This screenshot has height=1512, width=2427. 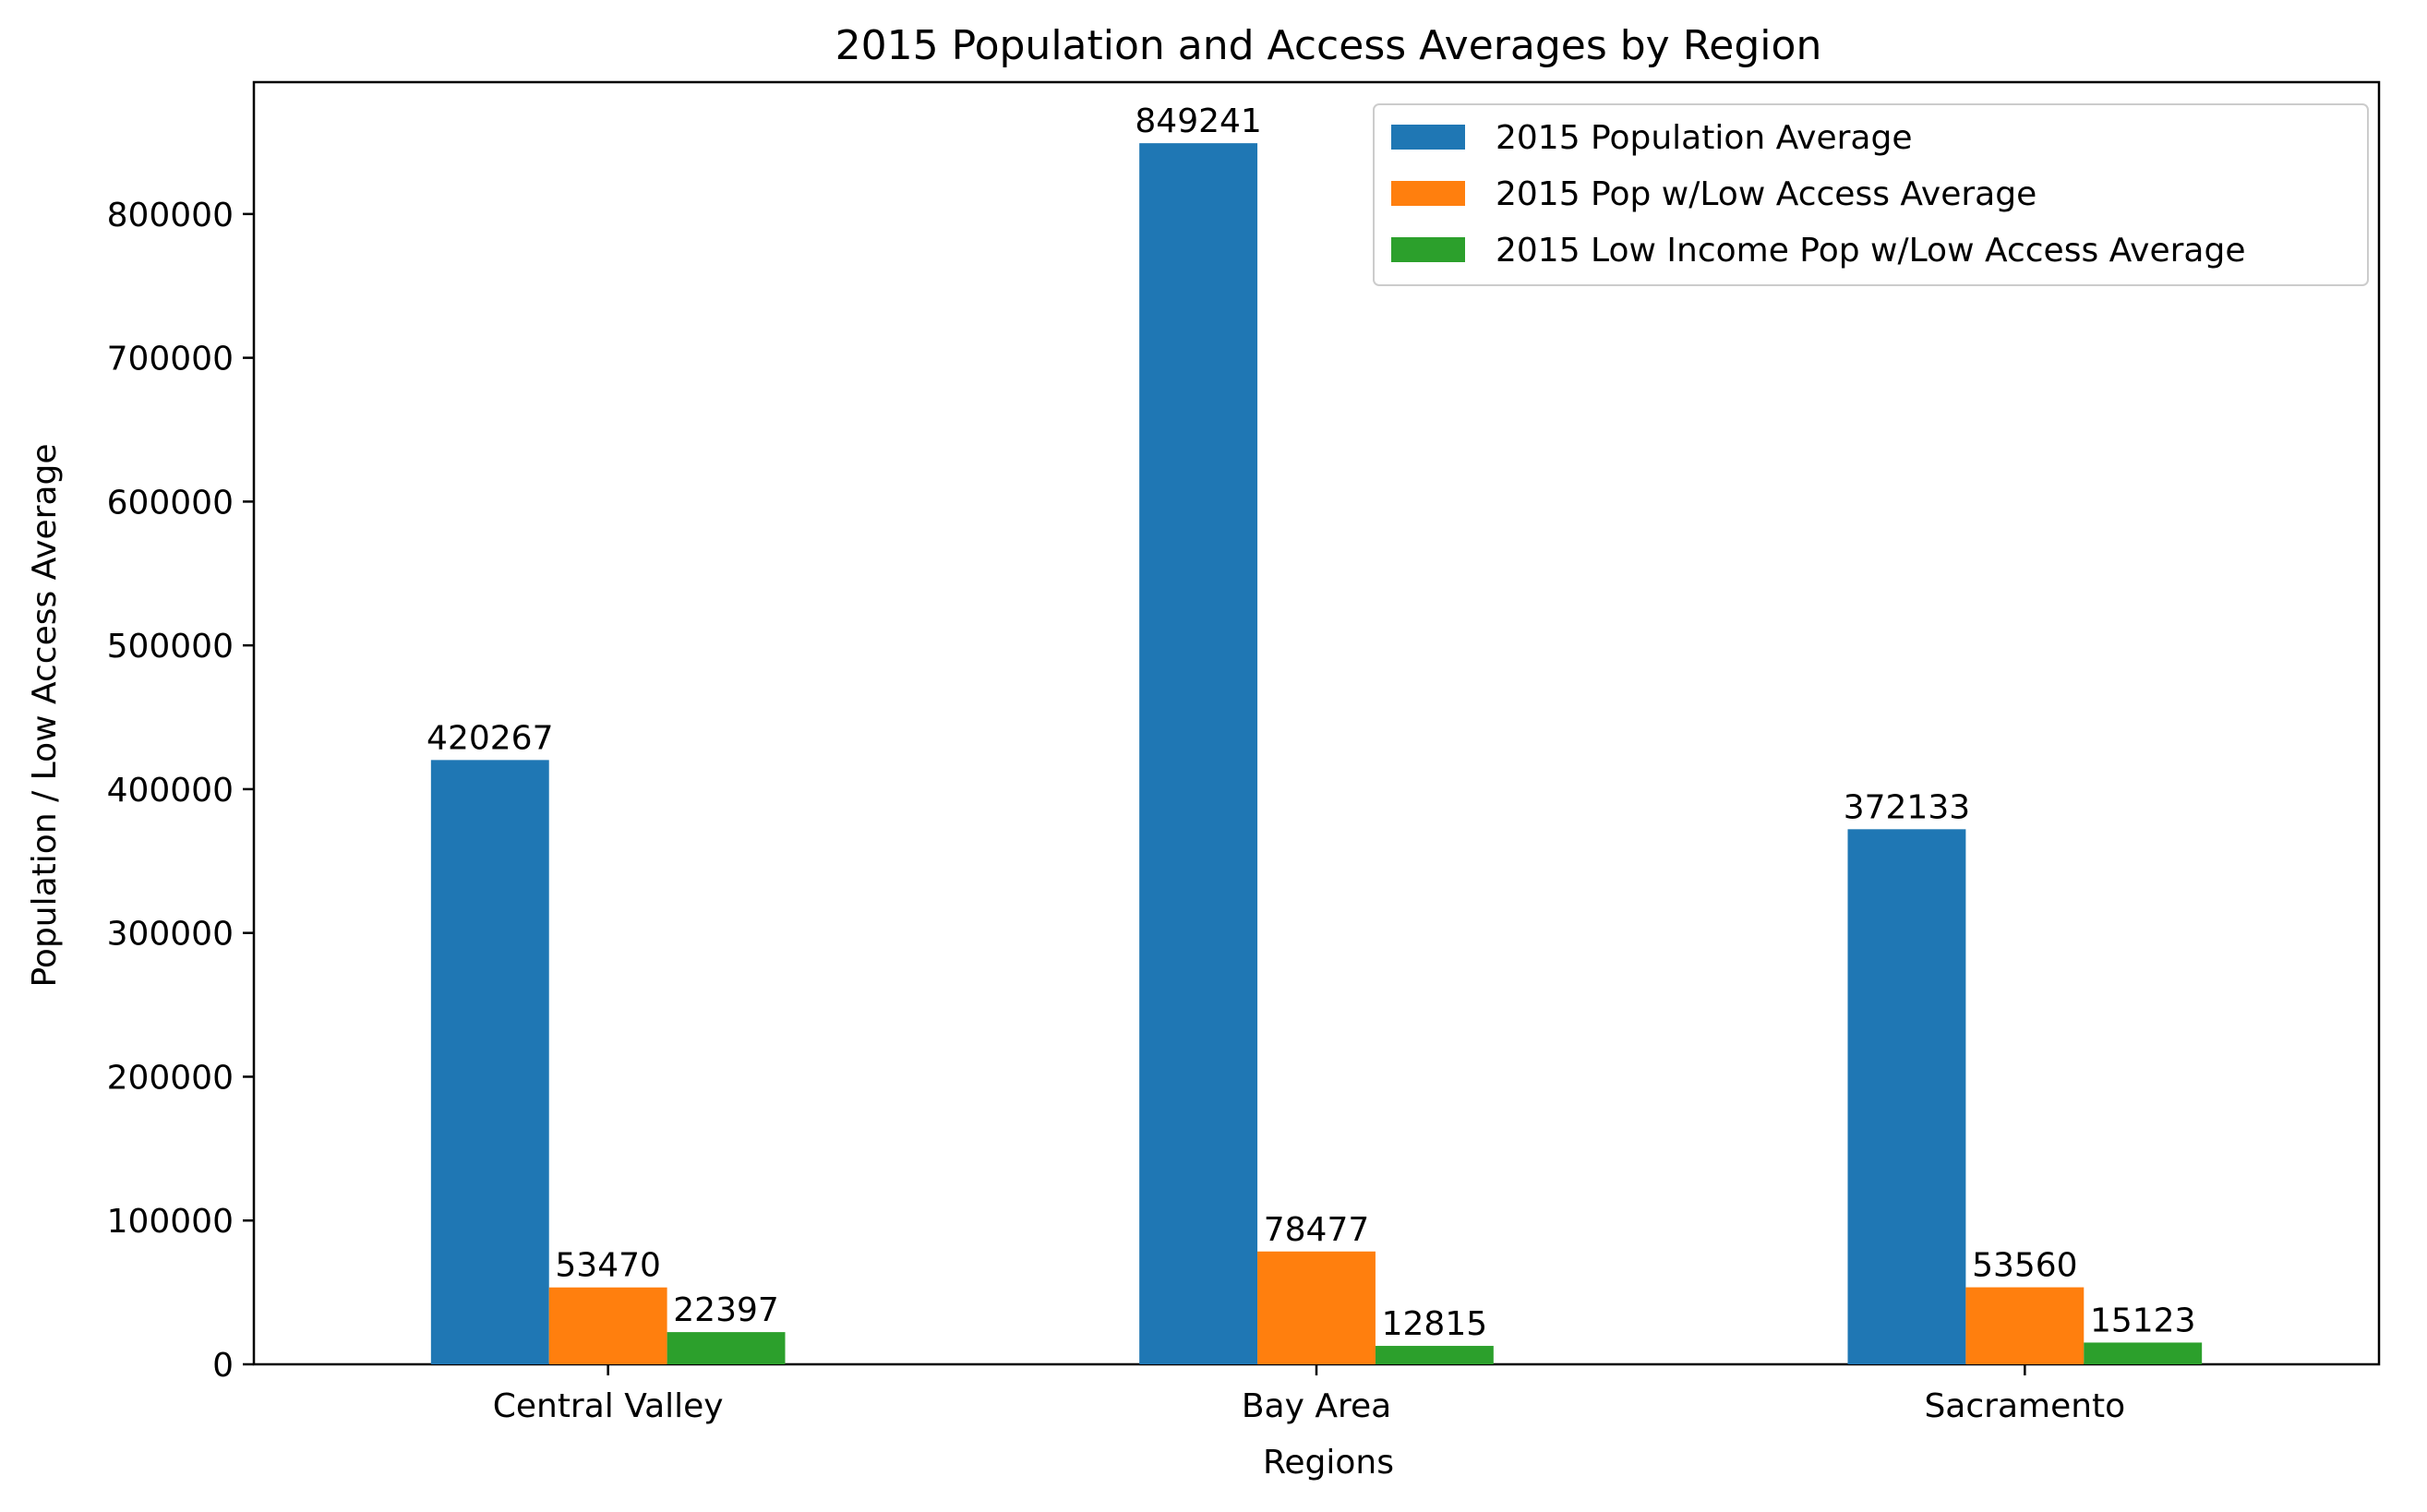 What do you see at coordinates (170, 1078) in the screenshot?
I see `y-tick-label: 200000` at bounding box center [170, 1078].